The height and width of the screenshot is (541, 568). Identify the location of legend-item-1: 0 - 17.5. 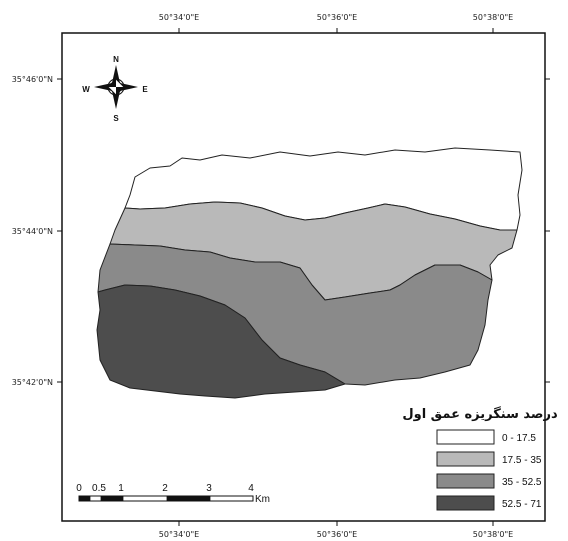
(486, 437).